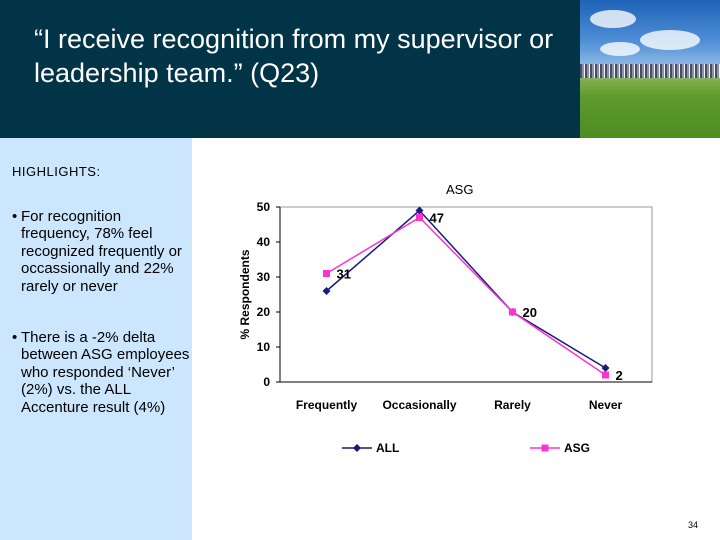  What do you see at coordinates (327, 405) in the screenshot?
I see `x-tick-label: Frequently` at bounding box center [327, 405].